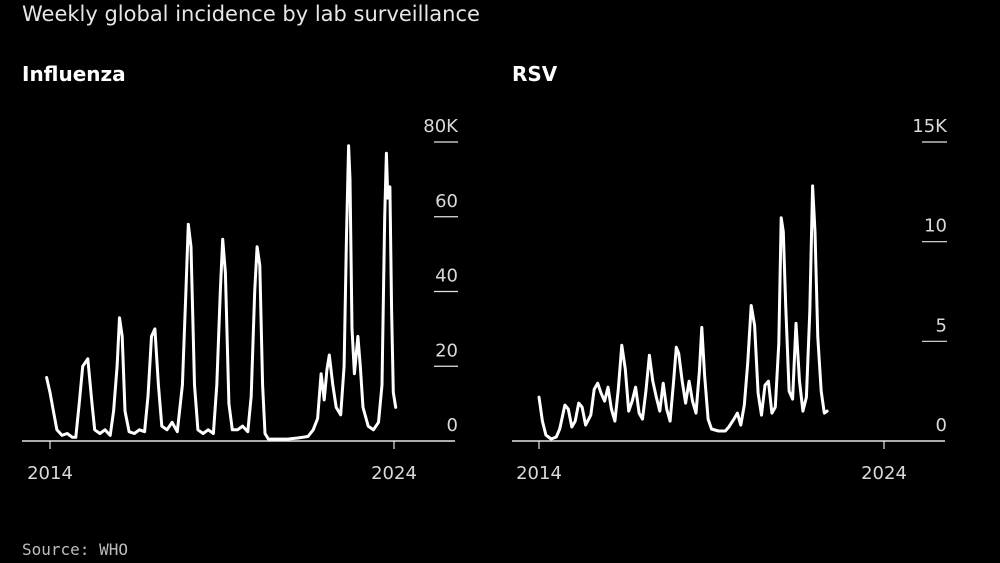 The height and width of the screenshot is (563, 1000). Describe the element at coordinates (74, 74) in the screenshot. I see `panel-title-influenza: Influenza` at that location.